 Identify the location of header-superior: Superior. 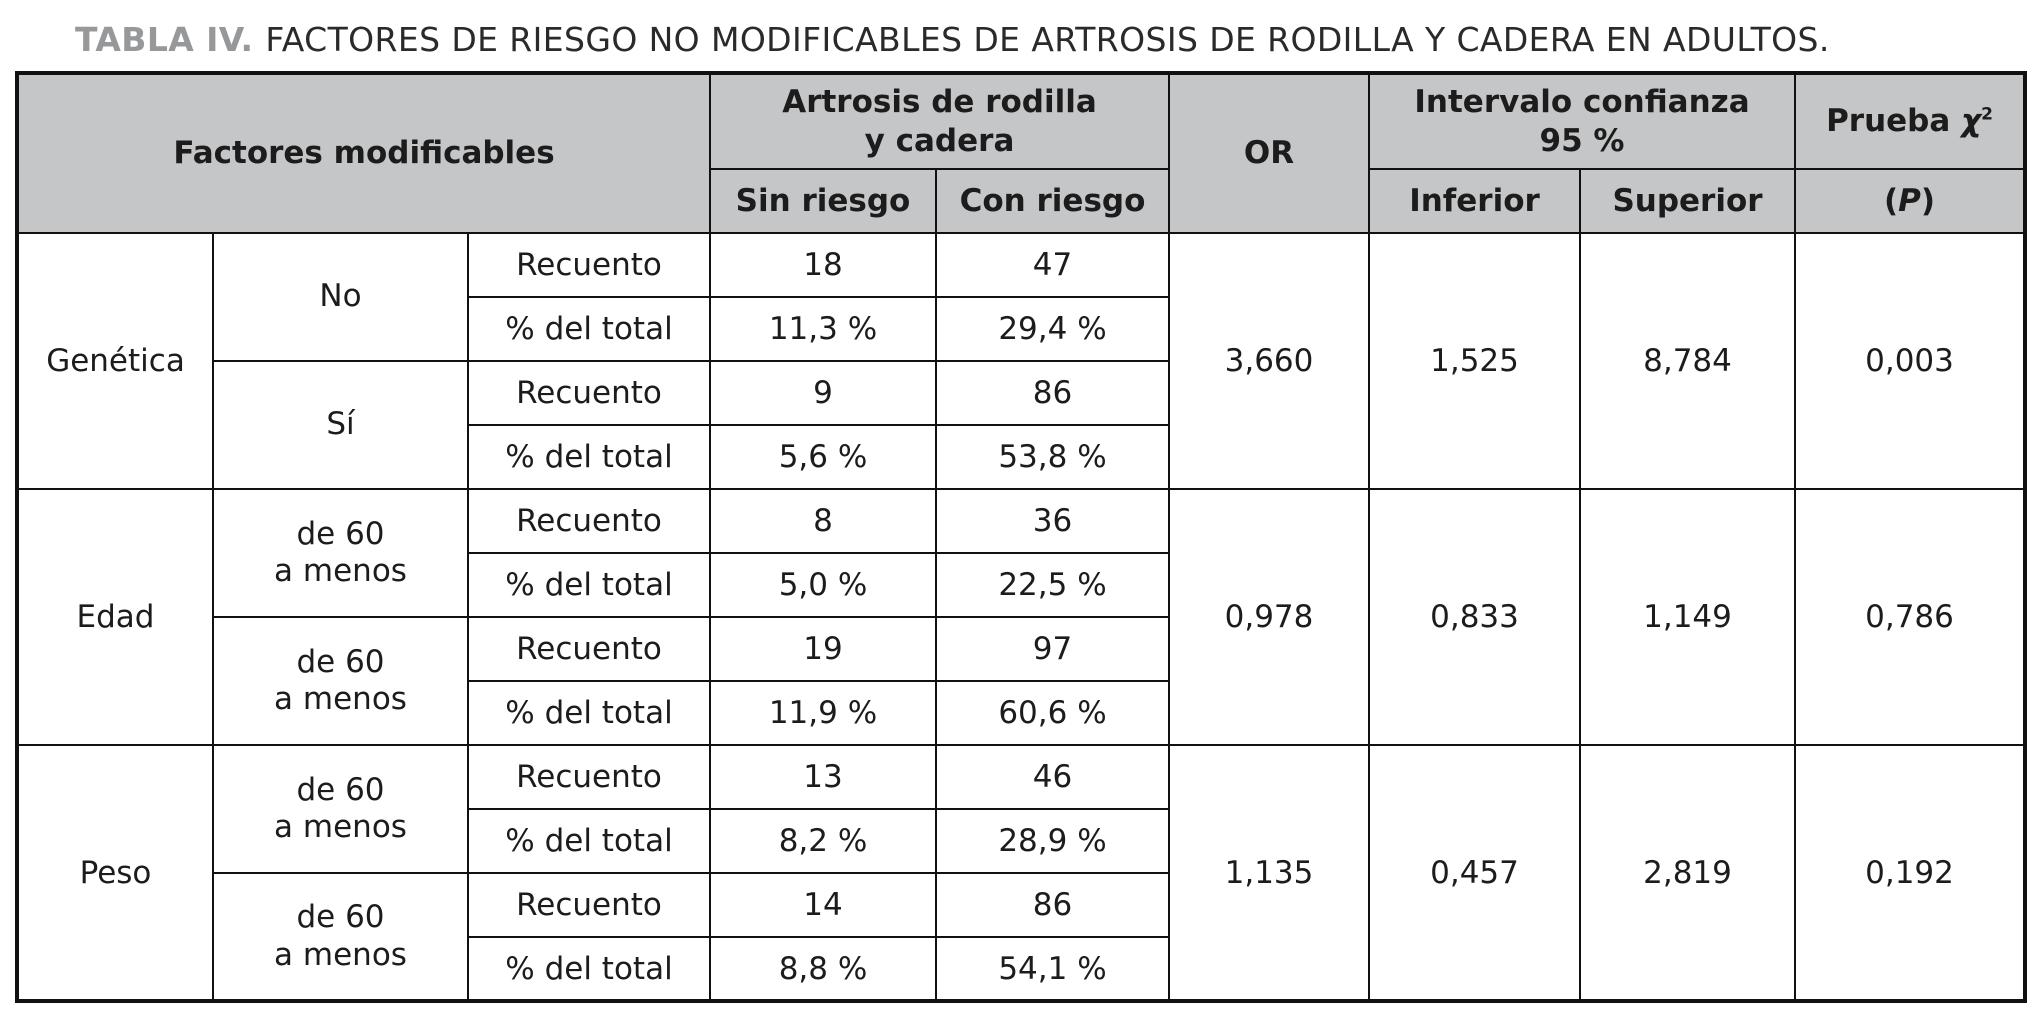
(1687, 201).